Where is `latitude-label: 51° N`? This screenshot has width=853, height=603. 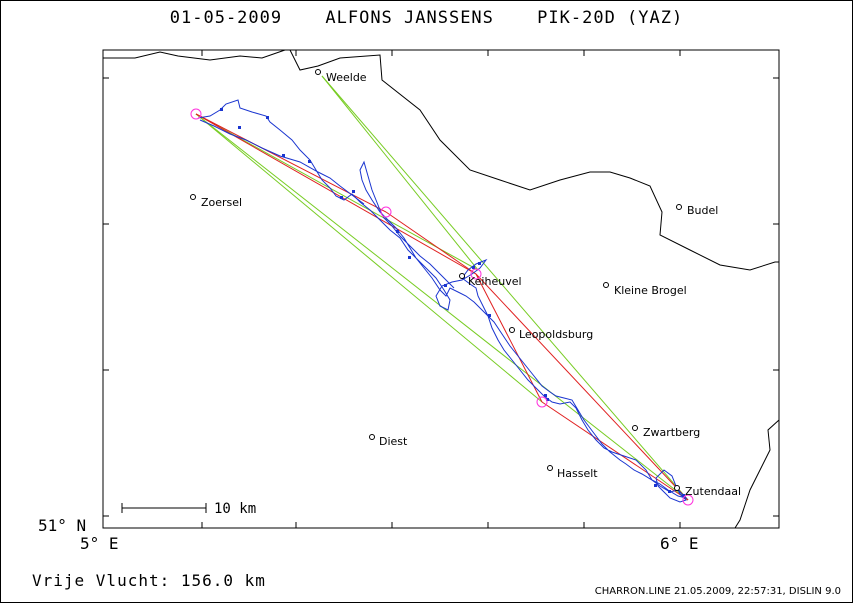
latitude-label: 51° N is located at coordinates (62, 525).